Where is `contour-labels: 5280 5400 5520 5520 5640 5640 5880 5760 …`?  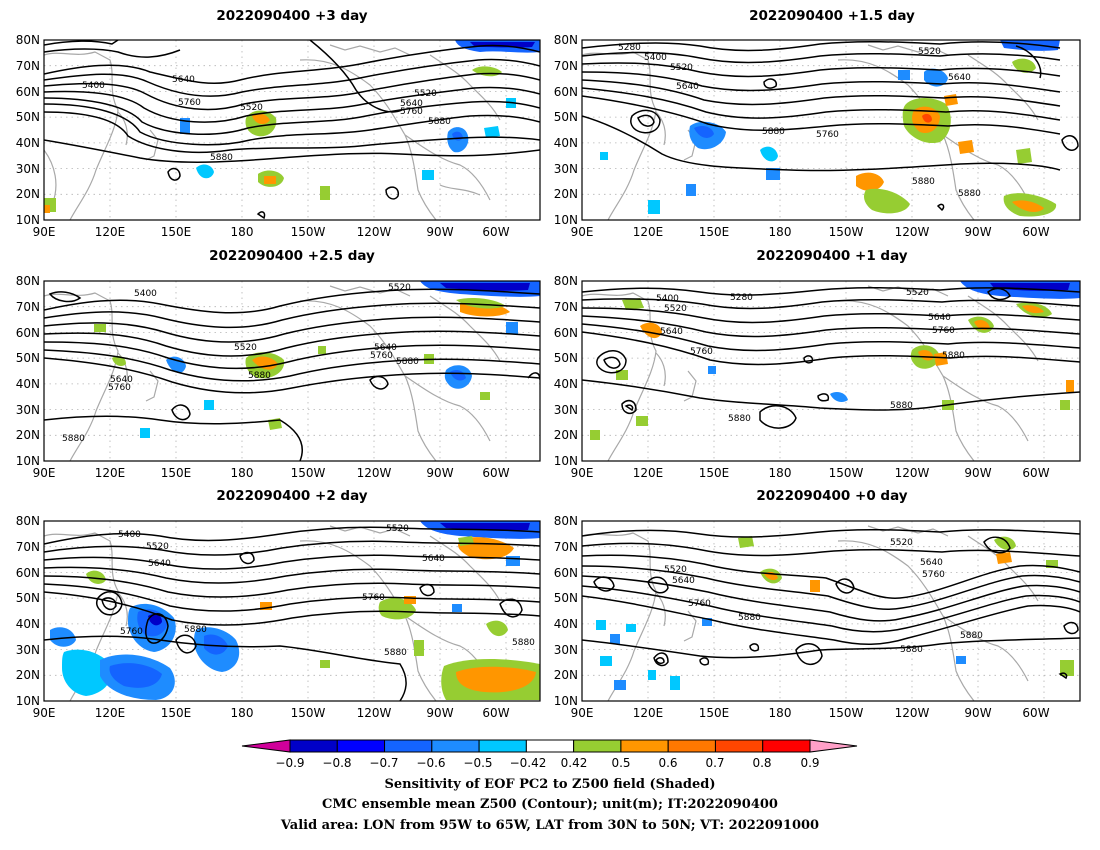
contour-labels: 5280 5400 5520 5520 5640 5640 5880 5760 … is located at coordinates (799, 121).